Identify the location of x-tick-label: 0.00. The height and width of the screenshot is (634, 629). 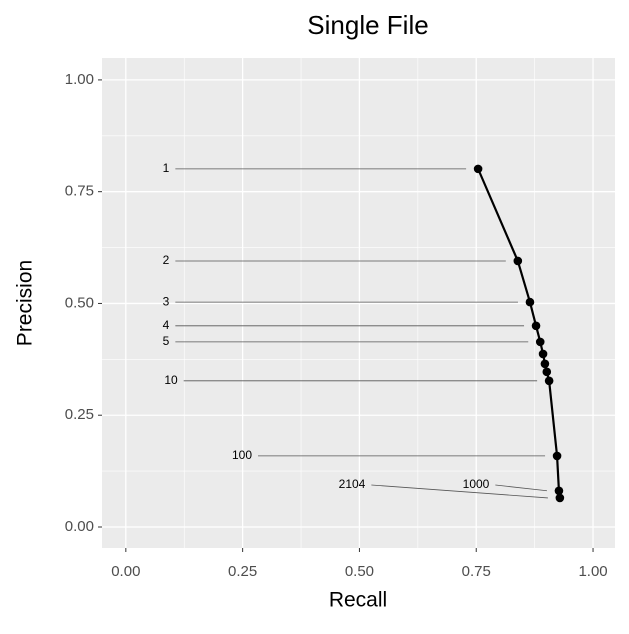
(125, 571).